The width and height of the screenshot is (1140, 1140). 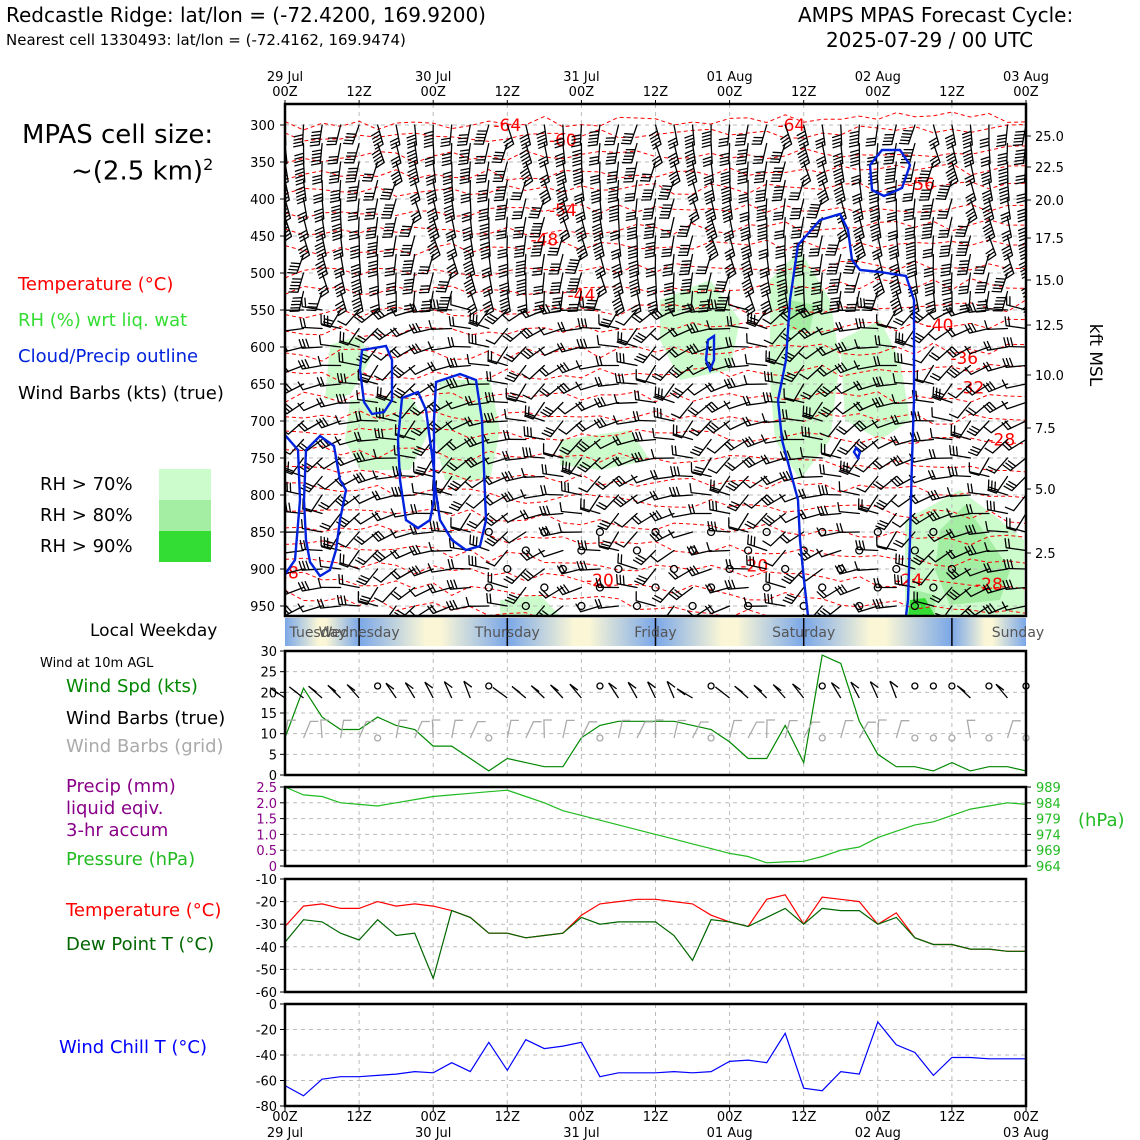 I want to click on rh70-area, so click(x=467, y=430).